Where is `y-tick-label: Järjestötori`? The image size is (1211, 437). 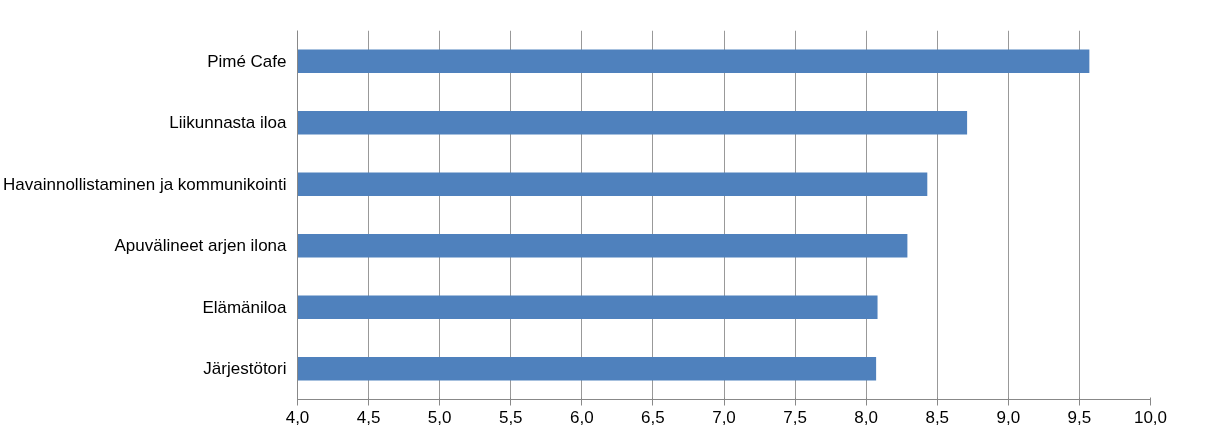 y-tick-label: Järjestötori is located at coordinates (245, 369).